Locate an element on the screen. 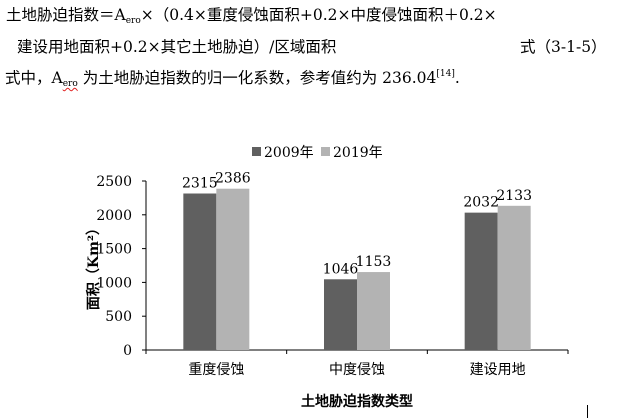  data-label: 2386 is located at coordinates (233, 179).